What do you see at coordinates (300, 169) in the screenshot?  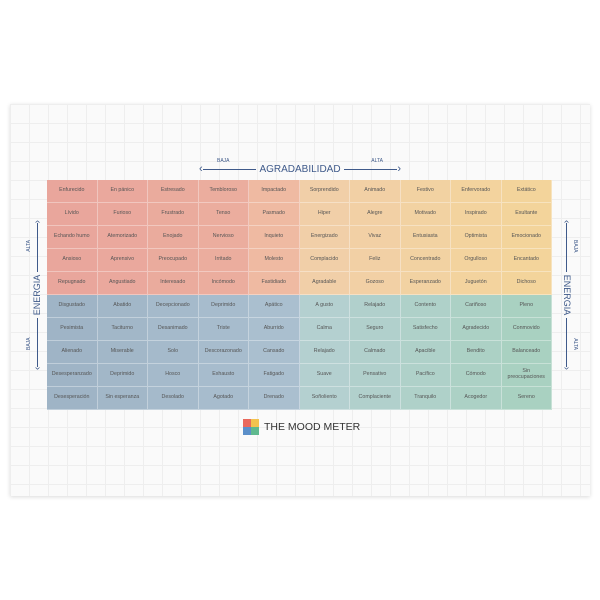 I see `axis-title: AGRADABILIDAD` at bounding box center [300, 169].